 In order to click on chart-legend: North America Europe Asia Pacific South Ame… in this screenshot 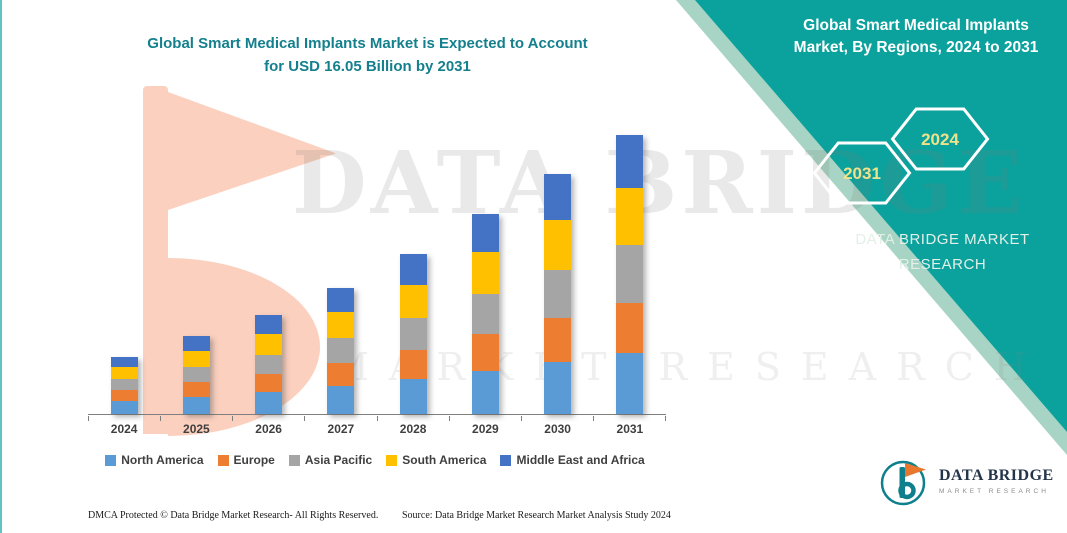, I will do `click(375, 460)`.